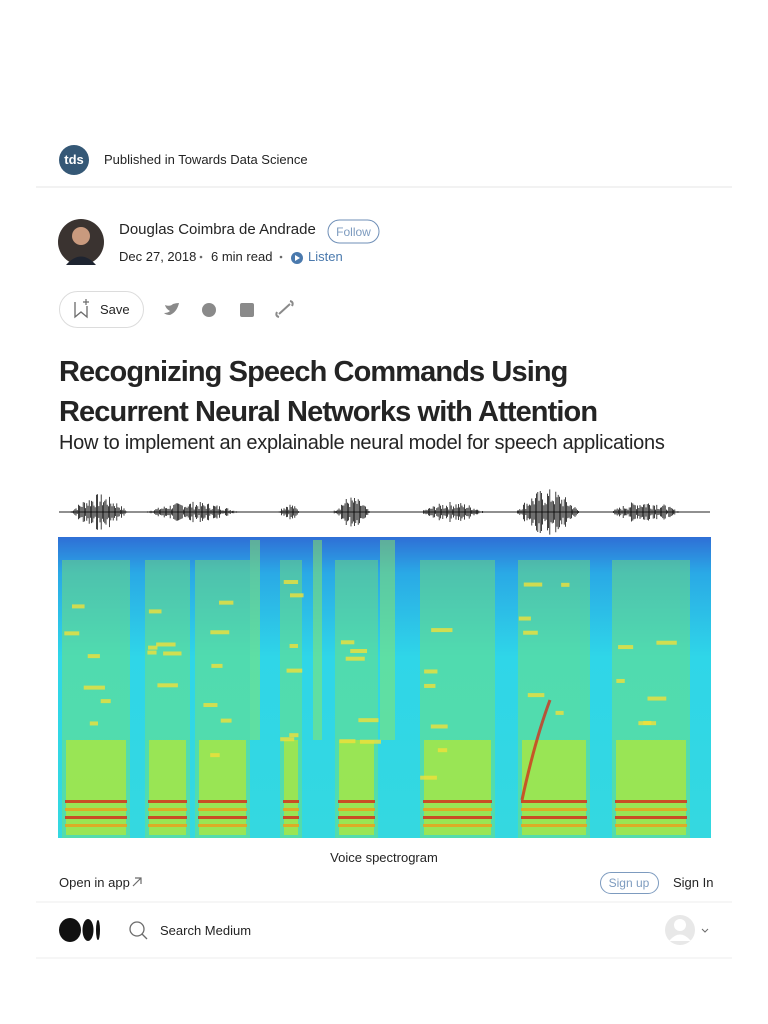 Image resolution: width=768 pixels, height=1024 pixels. I want to click on facebook-icon, so click(209, 310).